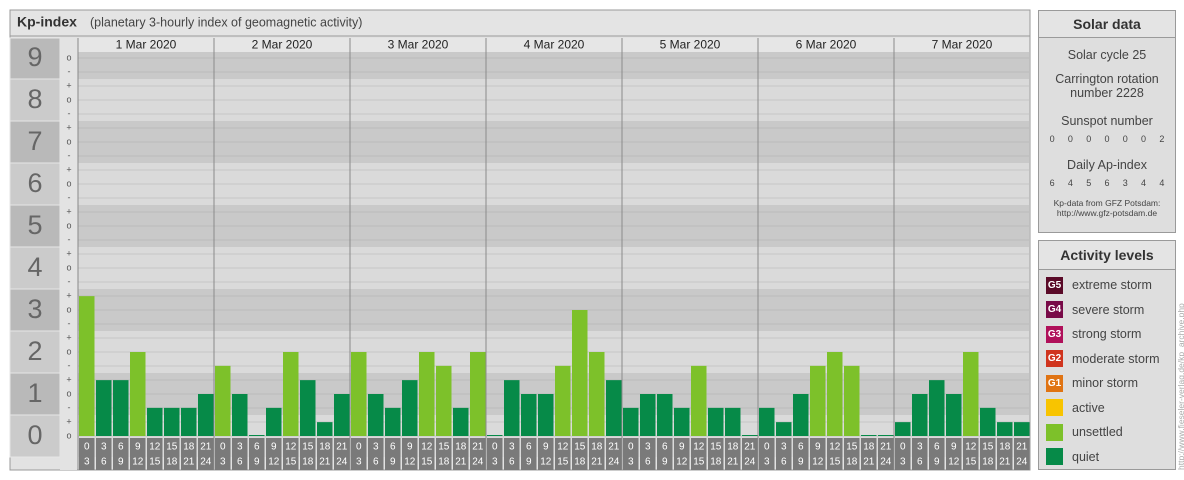 Image resolution: width=1184 pixels, height=480 pixels. I want to click on x-category-label: 2 Mar 2020, so click(282, 45).